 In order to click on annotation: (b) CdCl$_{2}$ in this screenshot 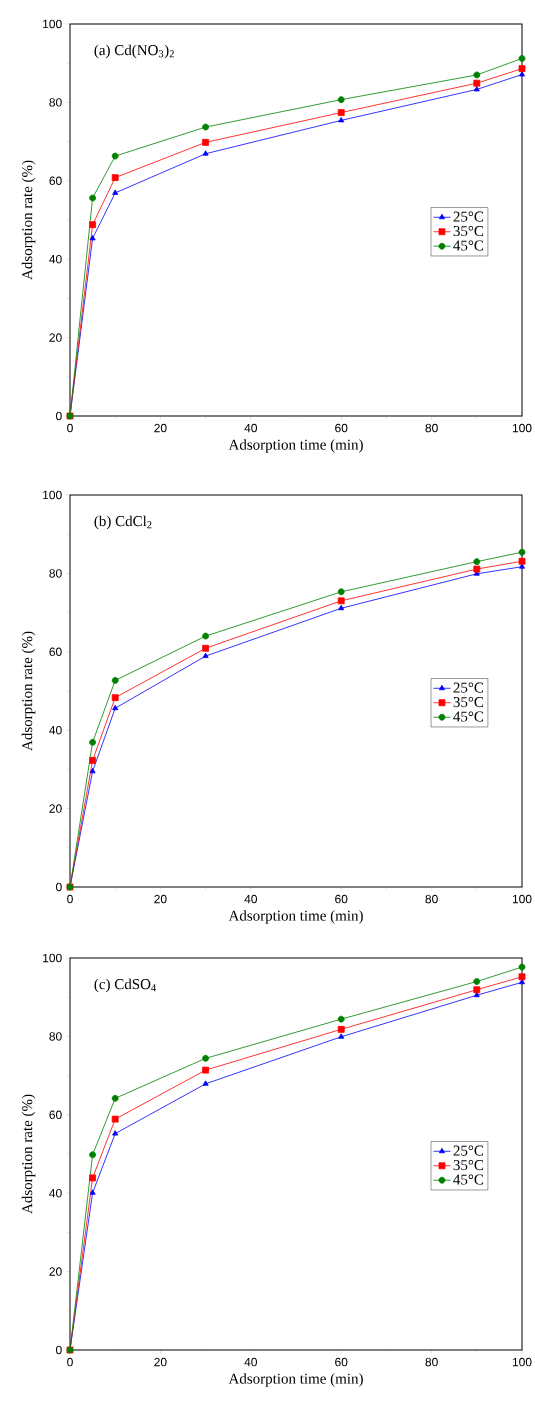, I will do `click(123, 522)`.